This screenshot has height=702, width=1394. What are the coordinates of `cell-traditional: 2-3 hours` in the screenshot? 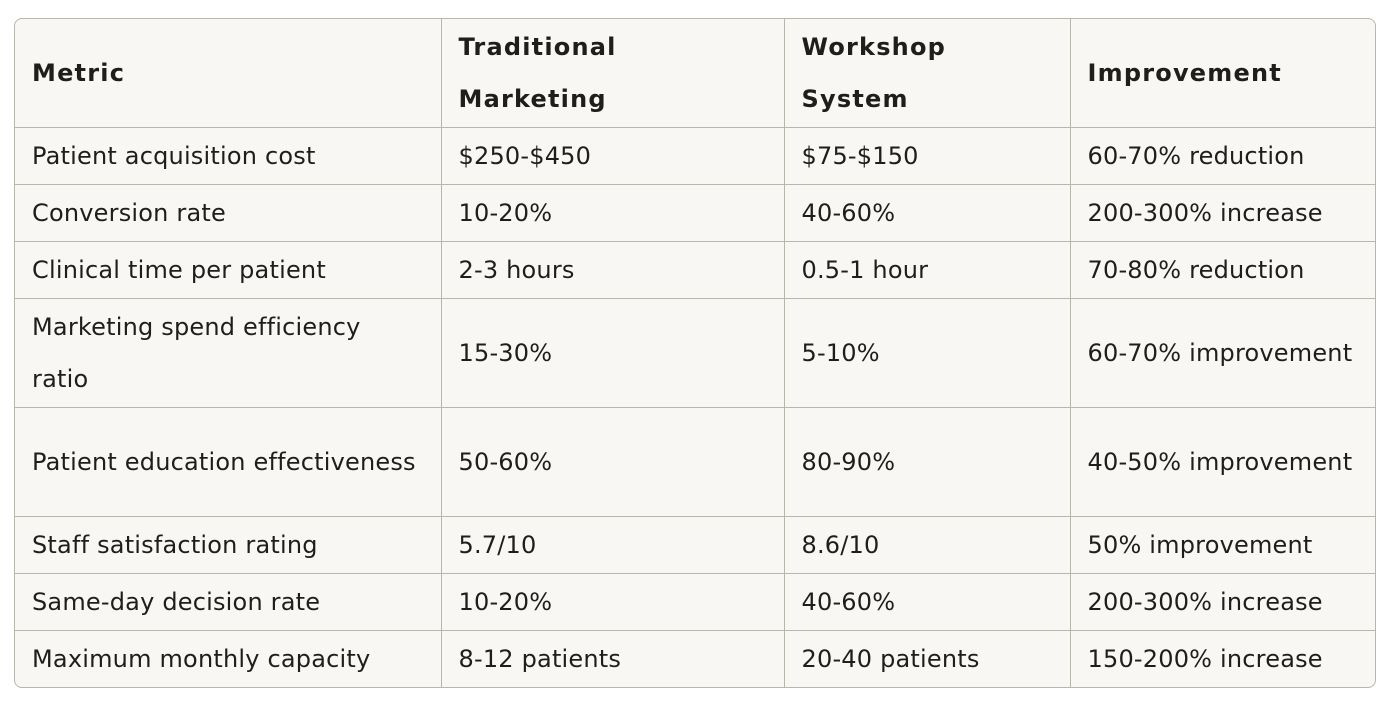 It's located at (613, 270).